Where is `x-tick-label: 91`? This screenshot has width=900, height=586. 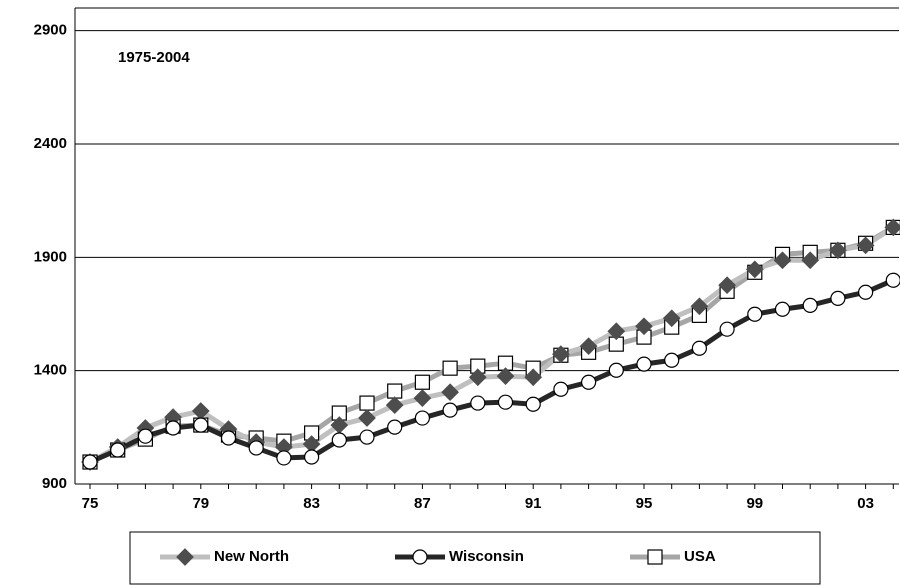 x-tick-label: 91 is located at coordinates (533, 503).